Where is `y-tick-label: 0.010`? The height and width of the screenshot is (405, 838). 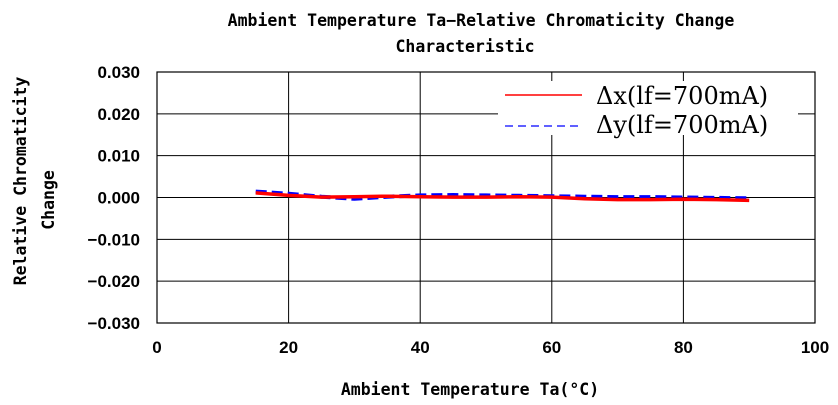
y-tick-label: 0.010 is located at coordinates (118, 156).